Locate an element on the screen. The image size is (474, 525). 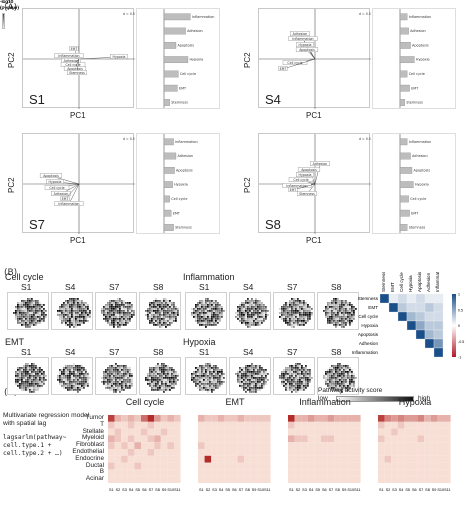
heatmap-col-label: S5 is located at coordinates (137, 490).